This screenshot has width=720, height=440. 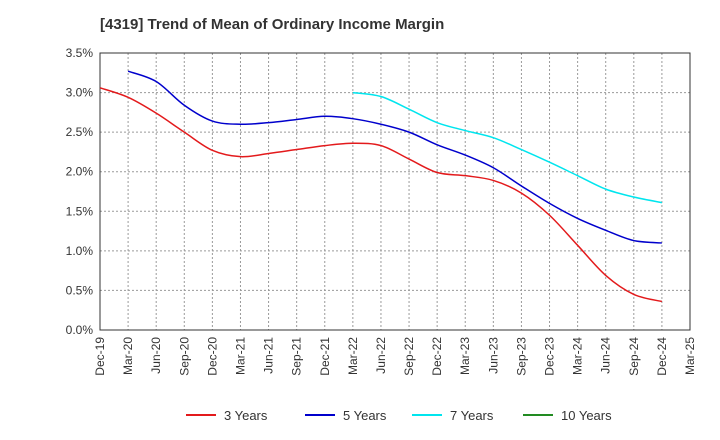 I want to click on legend-label-10-years: 10 Years, so click(x=586, y=415).